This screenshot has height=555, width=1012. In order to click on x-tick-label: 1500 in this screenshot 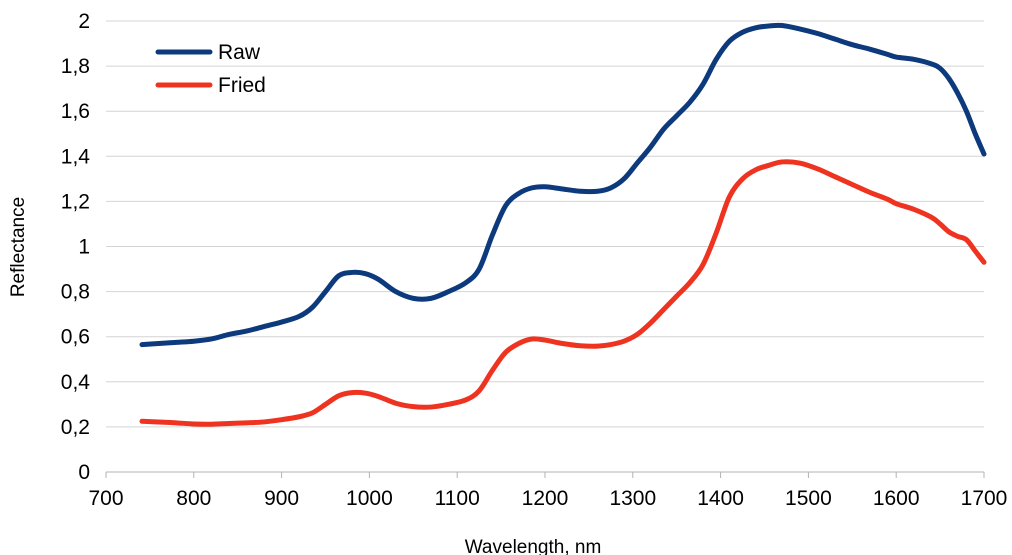, I will do `click(808, 498)`.